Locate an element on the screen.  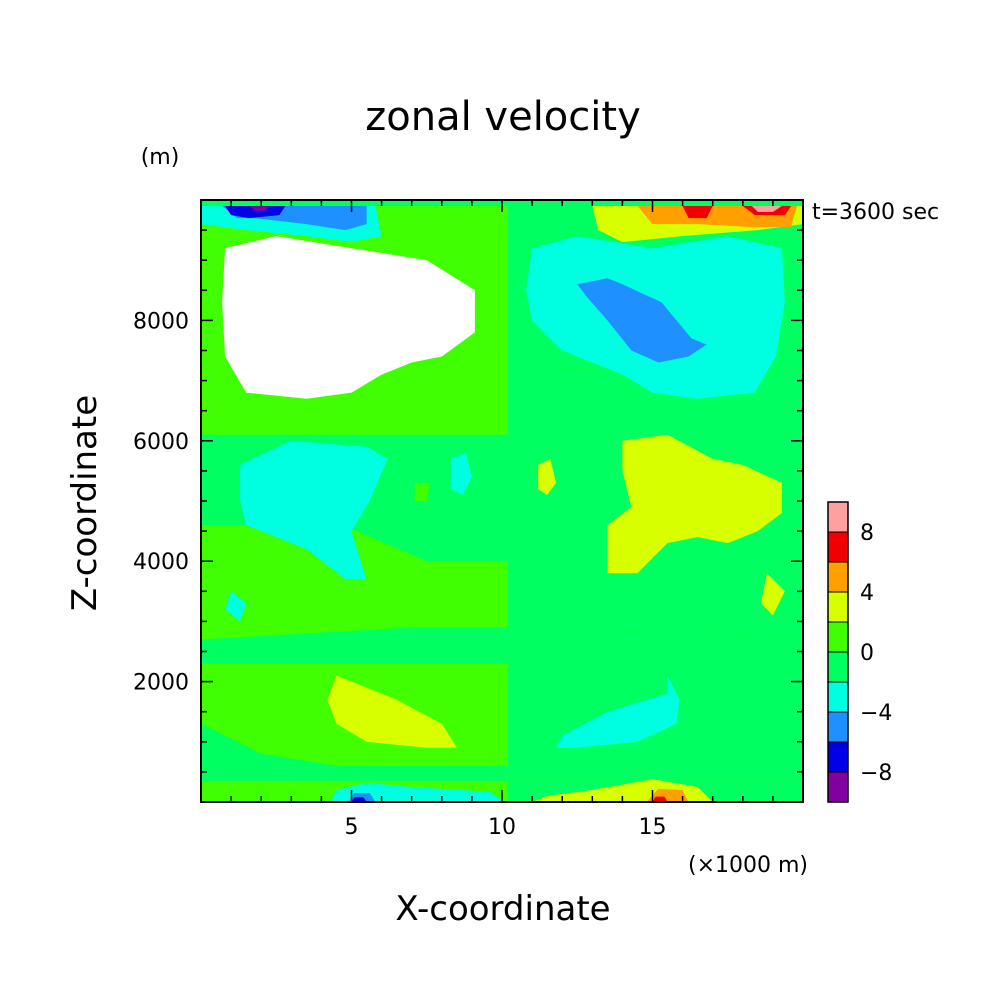
y-tick-label: 8000 is located at coordinates (161, 321).